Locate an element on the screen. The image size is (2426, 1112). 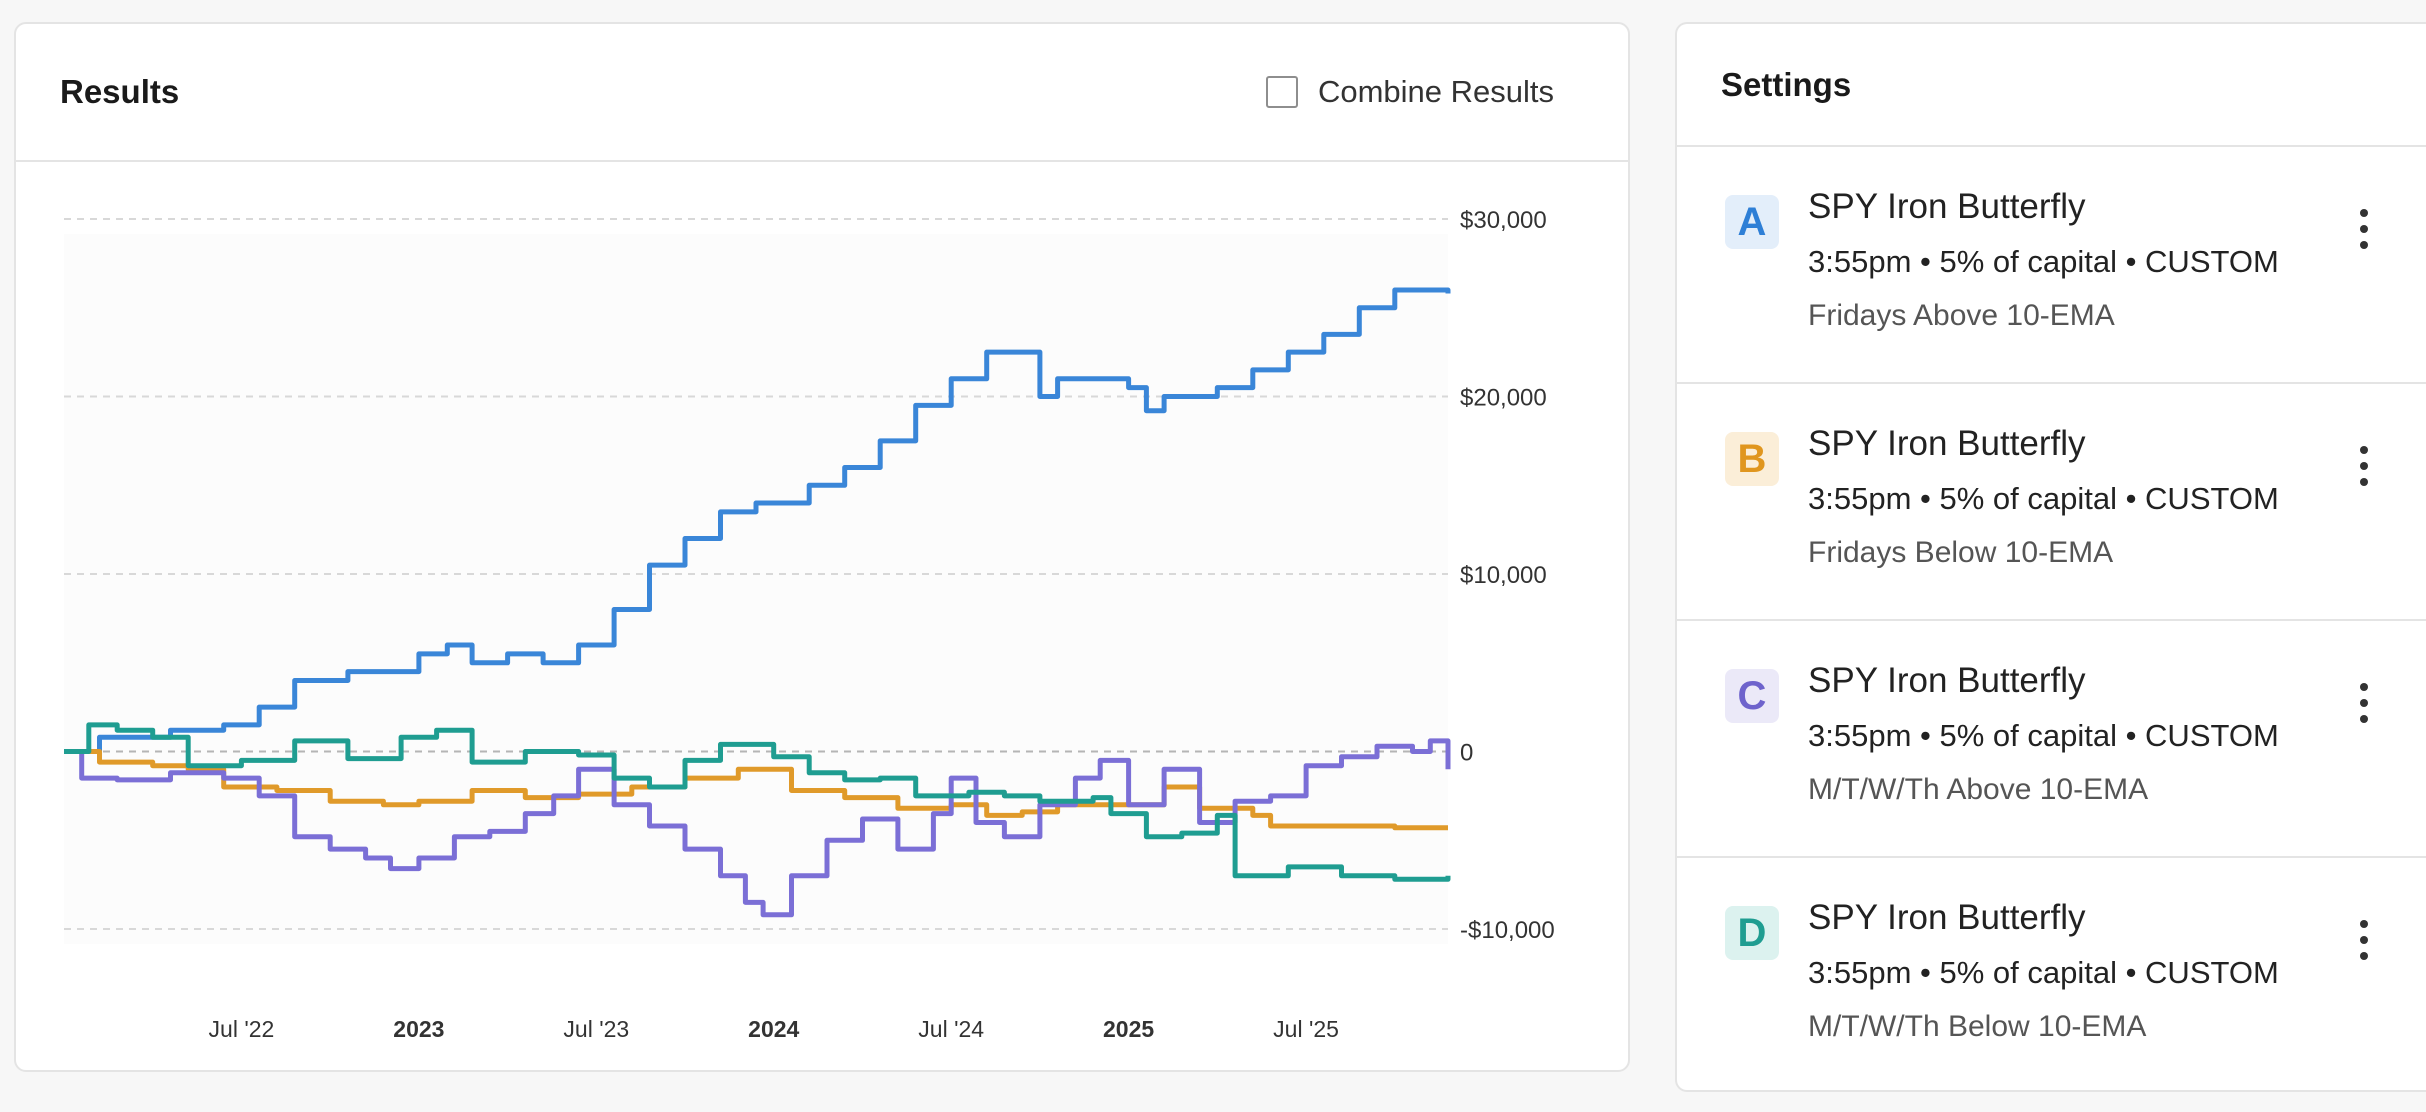
x-tick-label: 2025 is located at coordinates (1128, 1029).